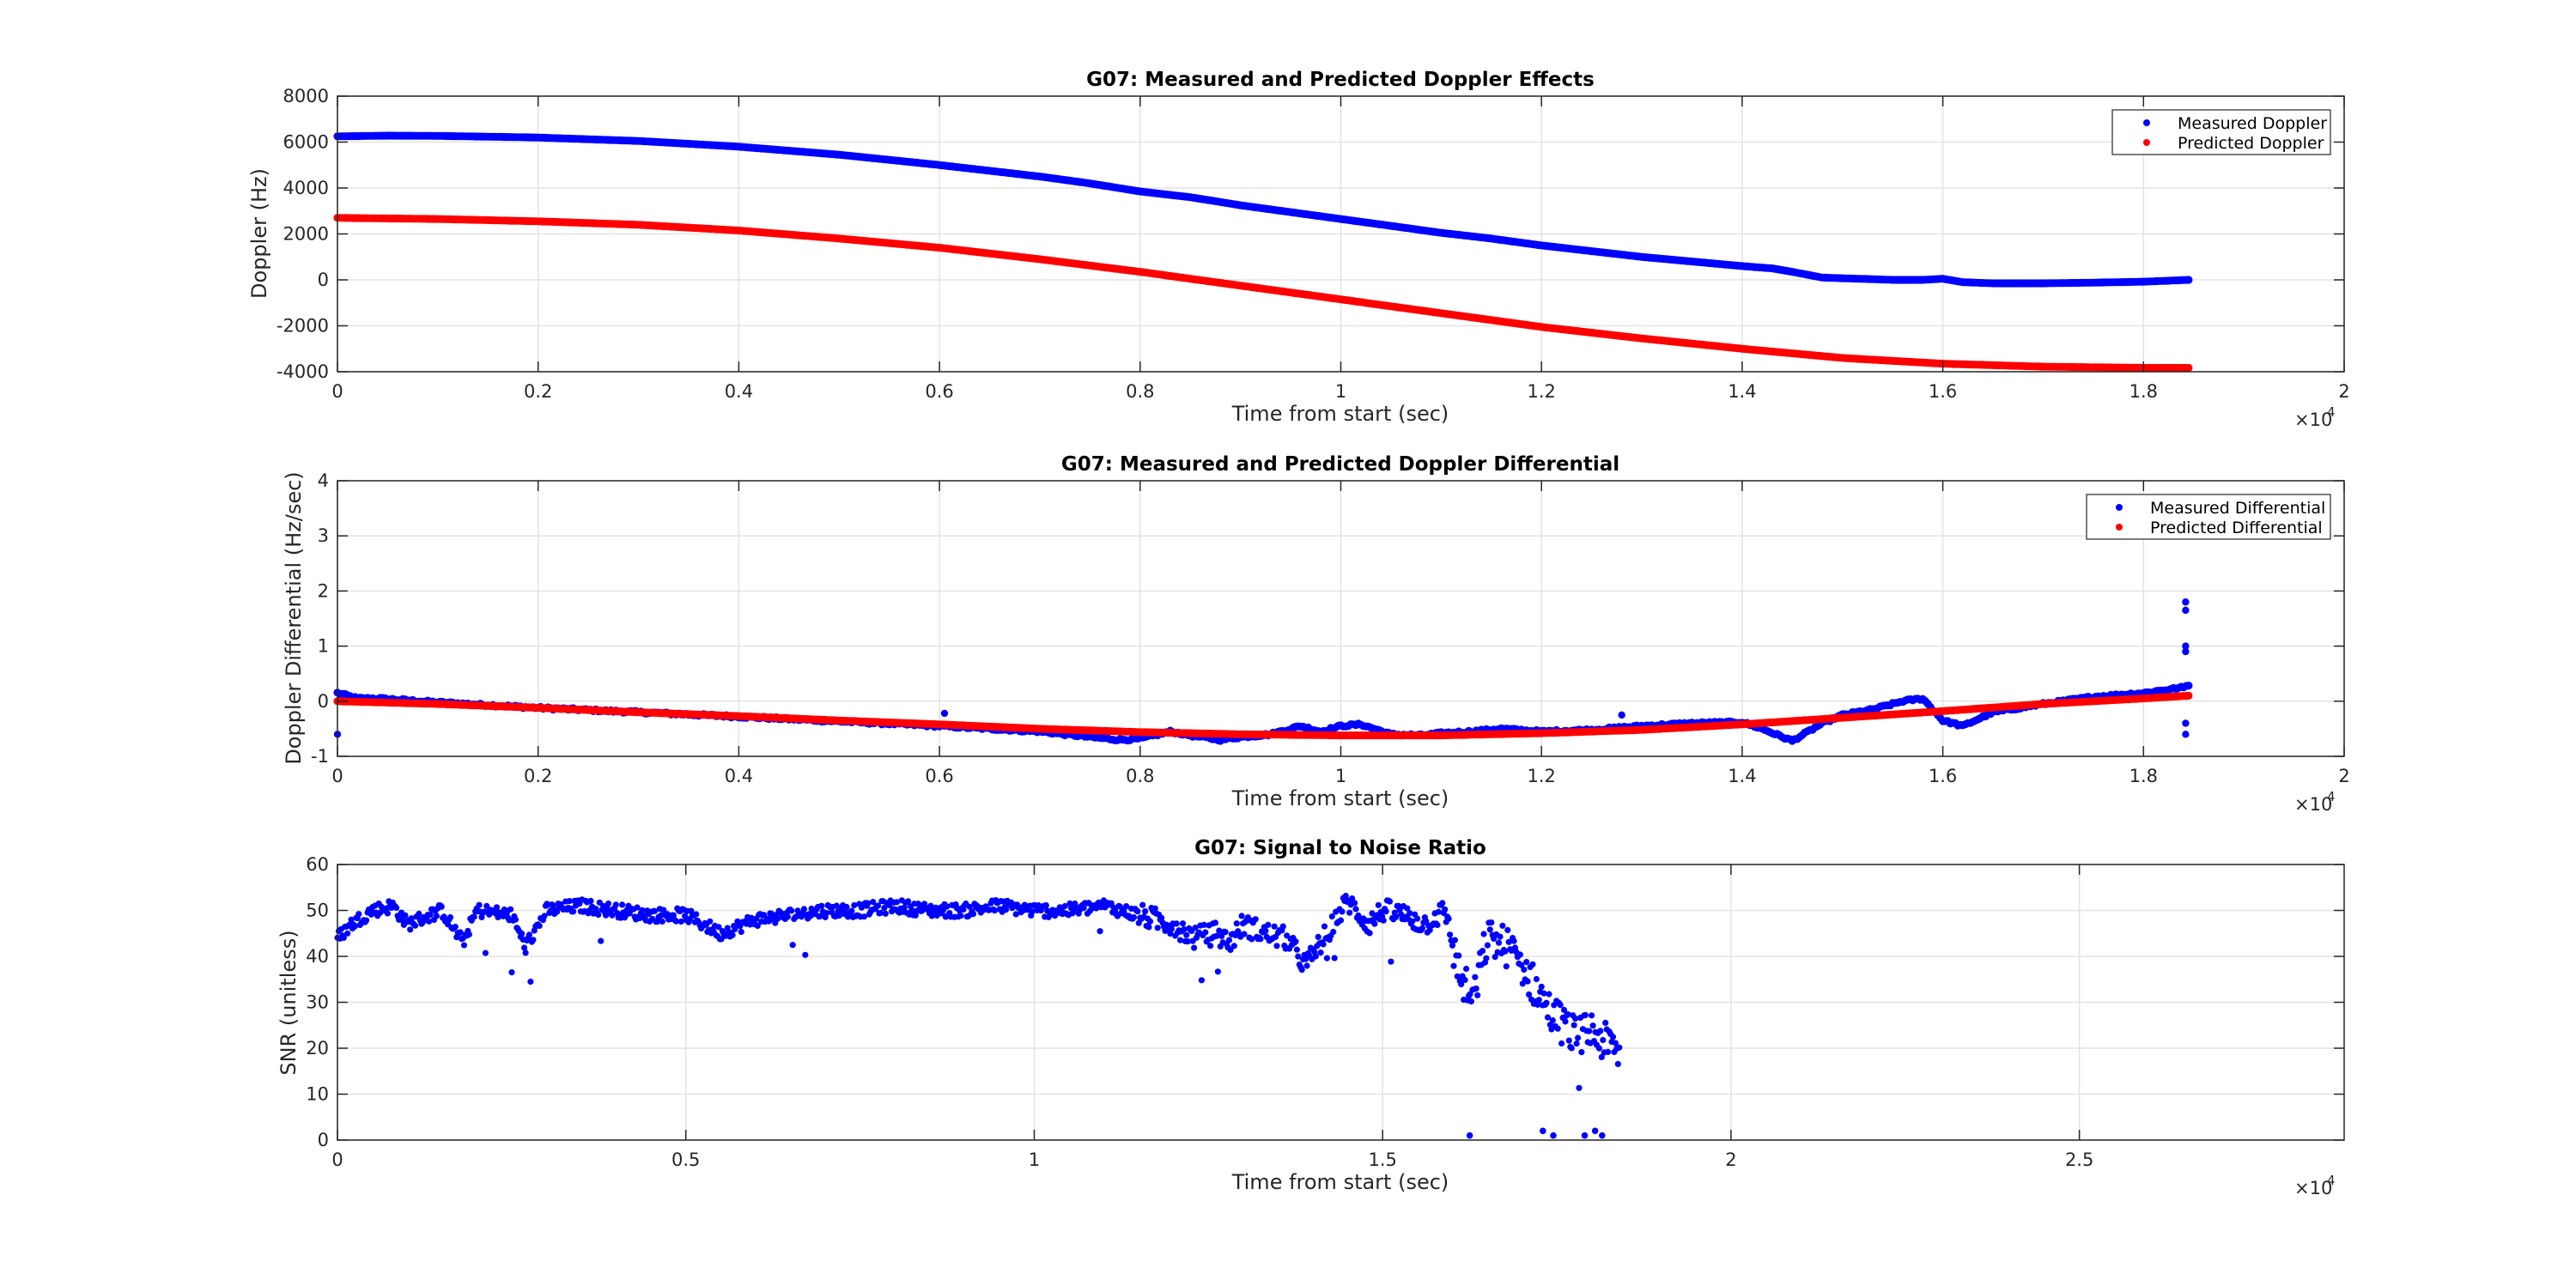  I want to click on y-tick-label: 30, so click(317, 1003).